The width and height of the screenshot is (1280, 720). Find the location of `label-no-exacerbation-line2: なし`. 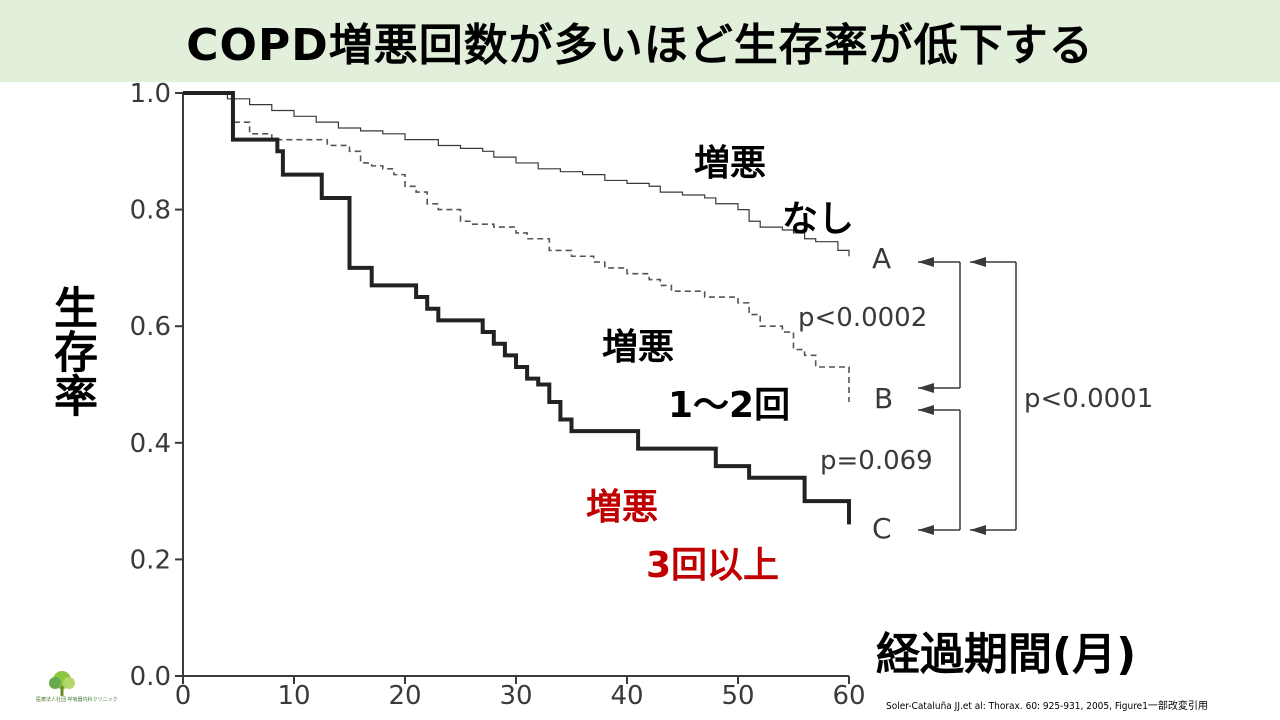

label-no-exacerbation-line2: なし is located at coordinates (818, 219).